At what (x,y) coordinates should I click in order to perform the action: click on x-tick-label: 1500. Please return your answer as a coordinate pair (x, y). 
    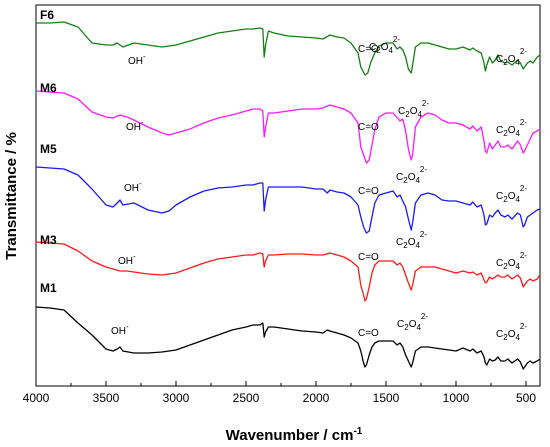
    Looking at the image, I should click on (386, 398).